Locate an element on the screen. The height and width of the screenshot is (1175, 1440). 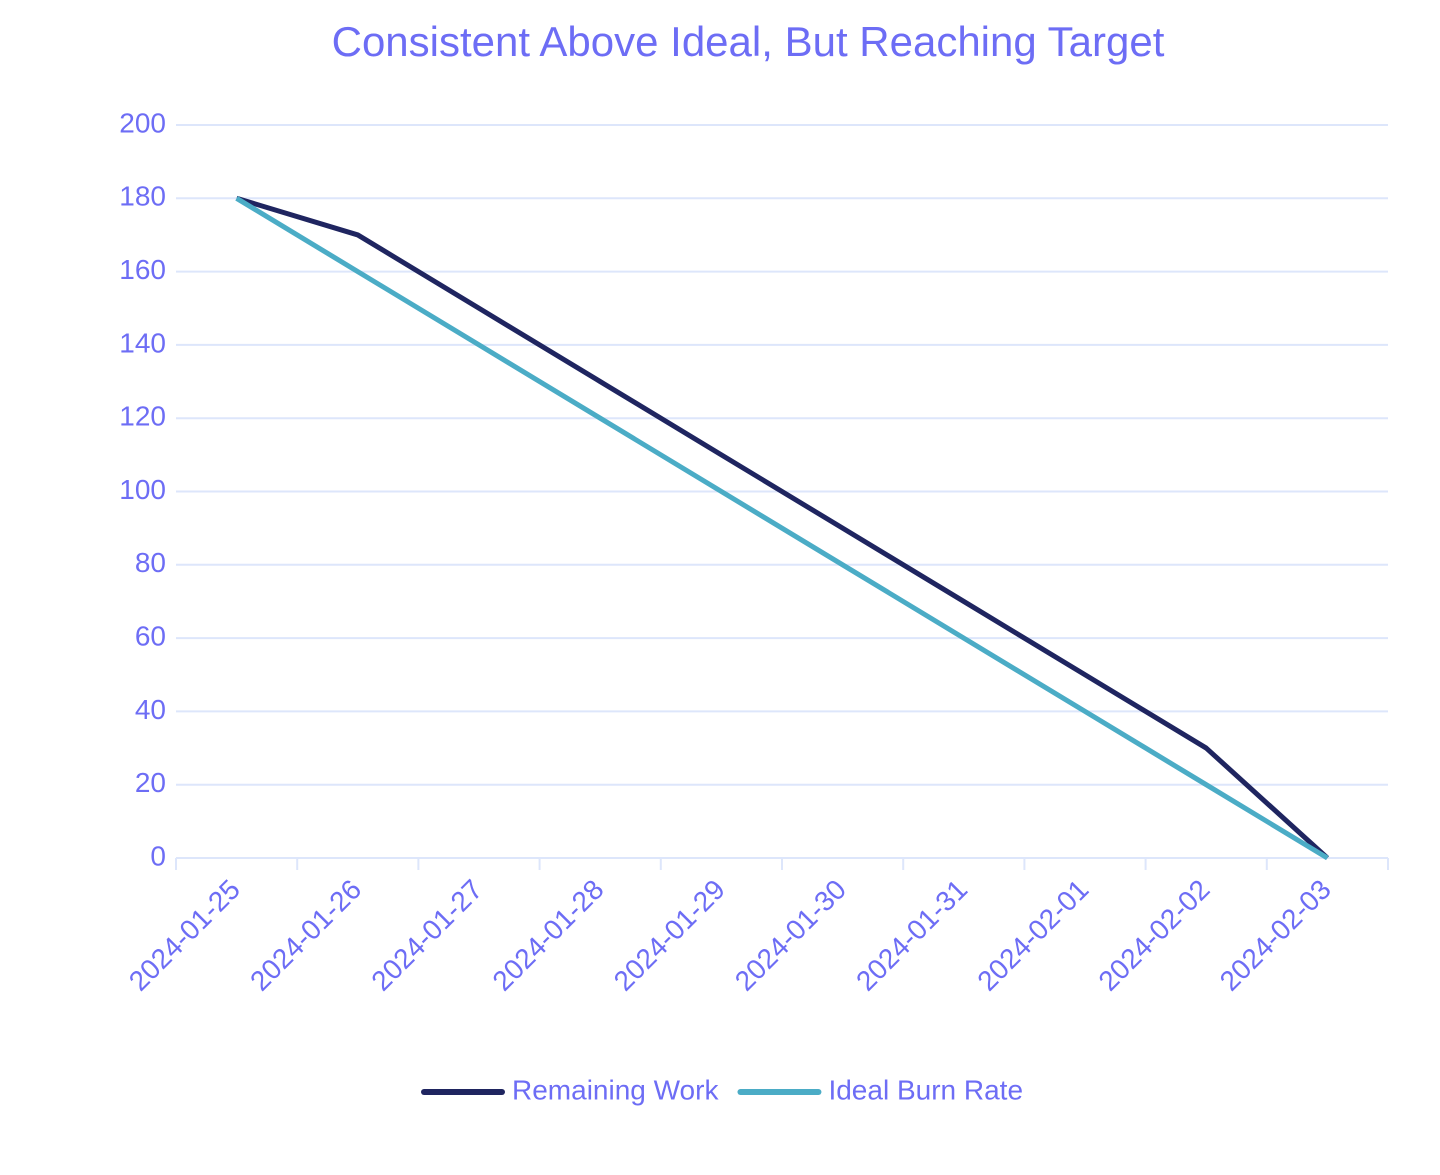
legend-label: Ideal Burn Rate is located at coordinates (925, 1089).